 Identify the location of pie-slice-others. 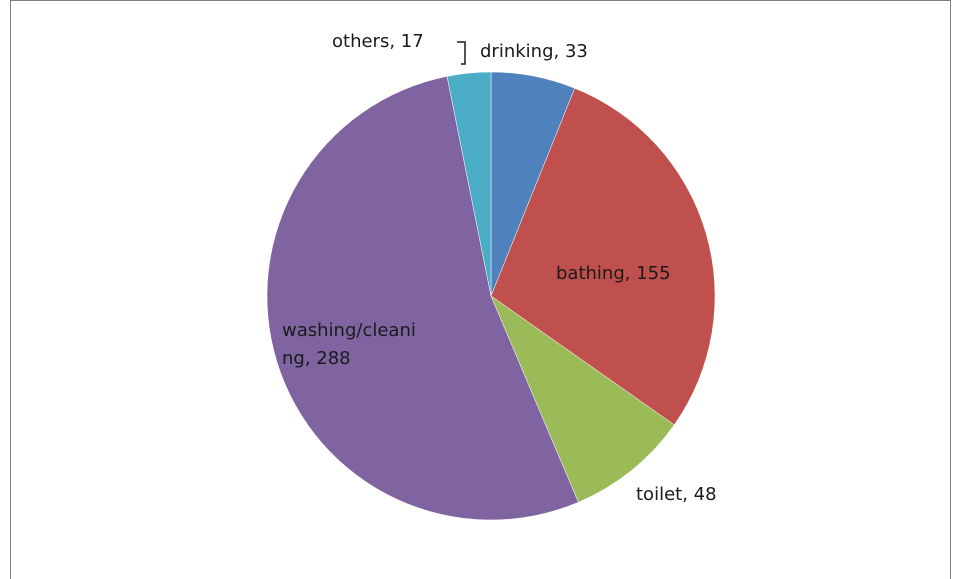
(469, 184).